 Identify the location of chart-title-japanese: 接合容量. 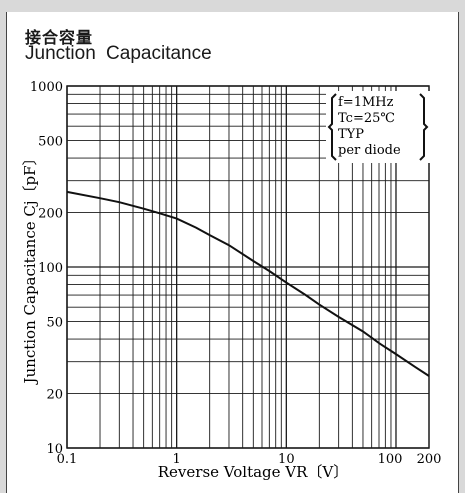
(59, 37).